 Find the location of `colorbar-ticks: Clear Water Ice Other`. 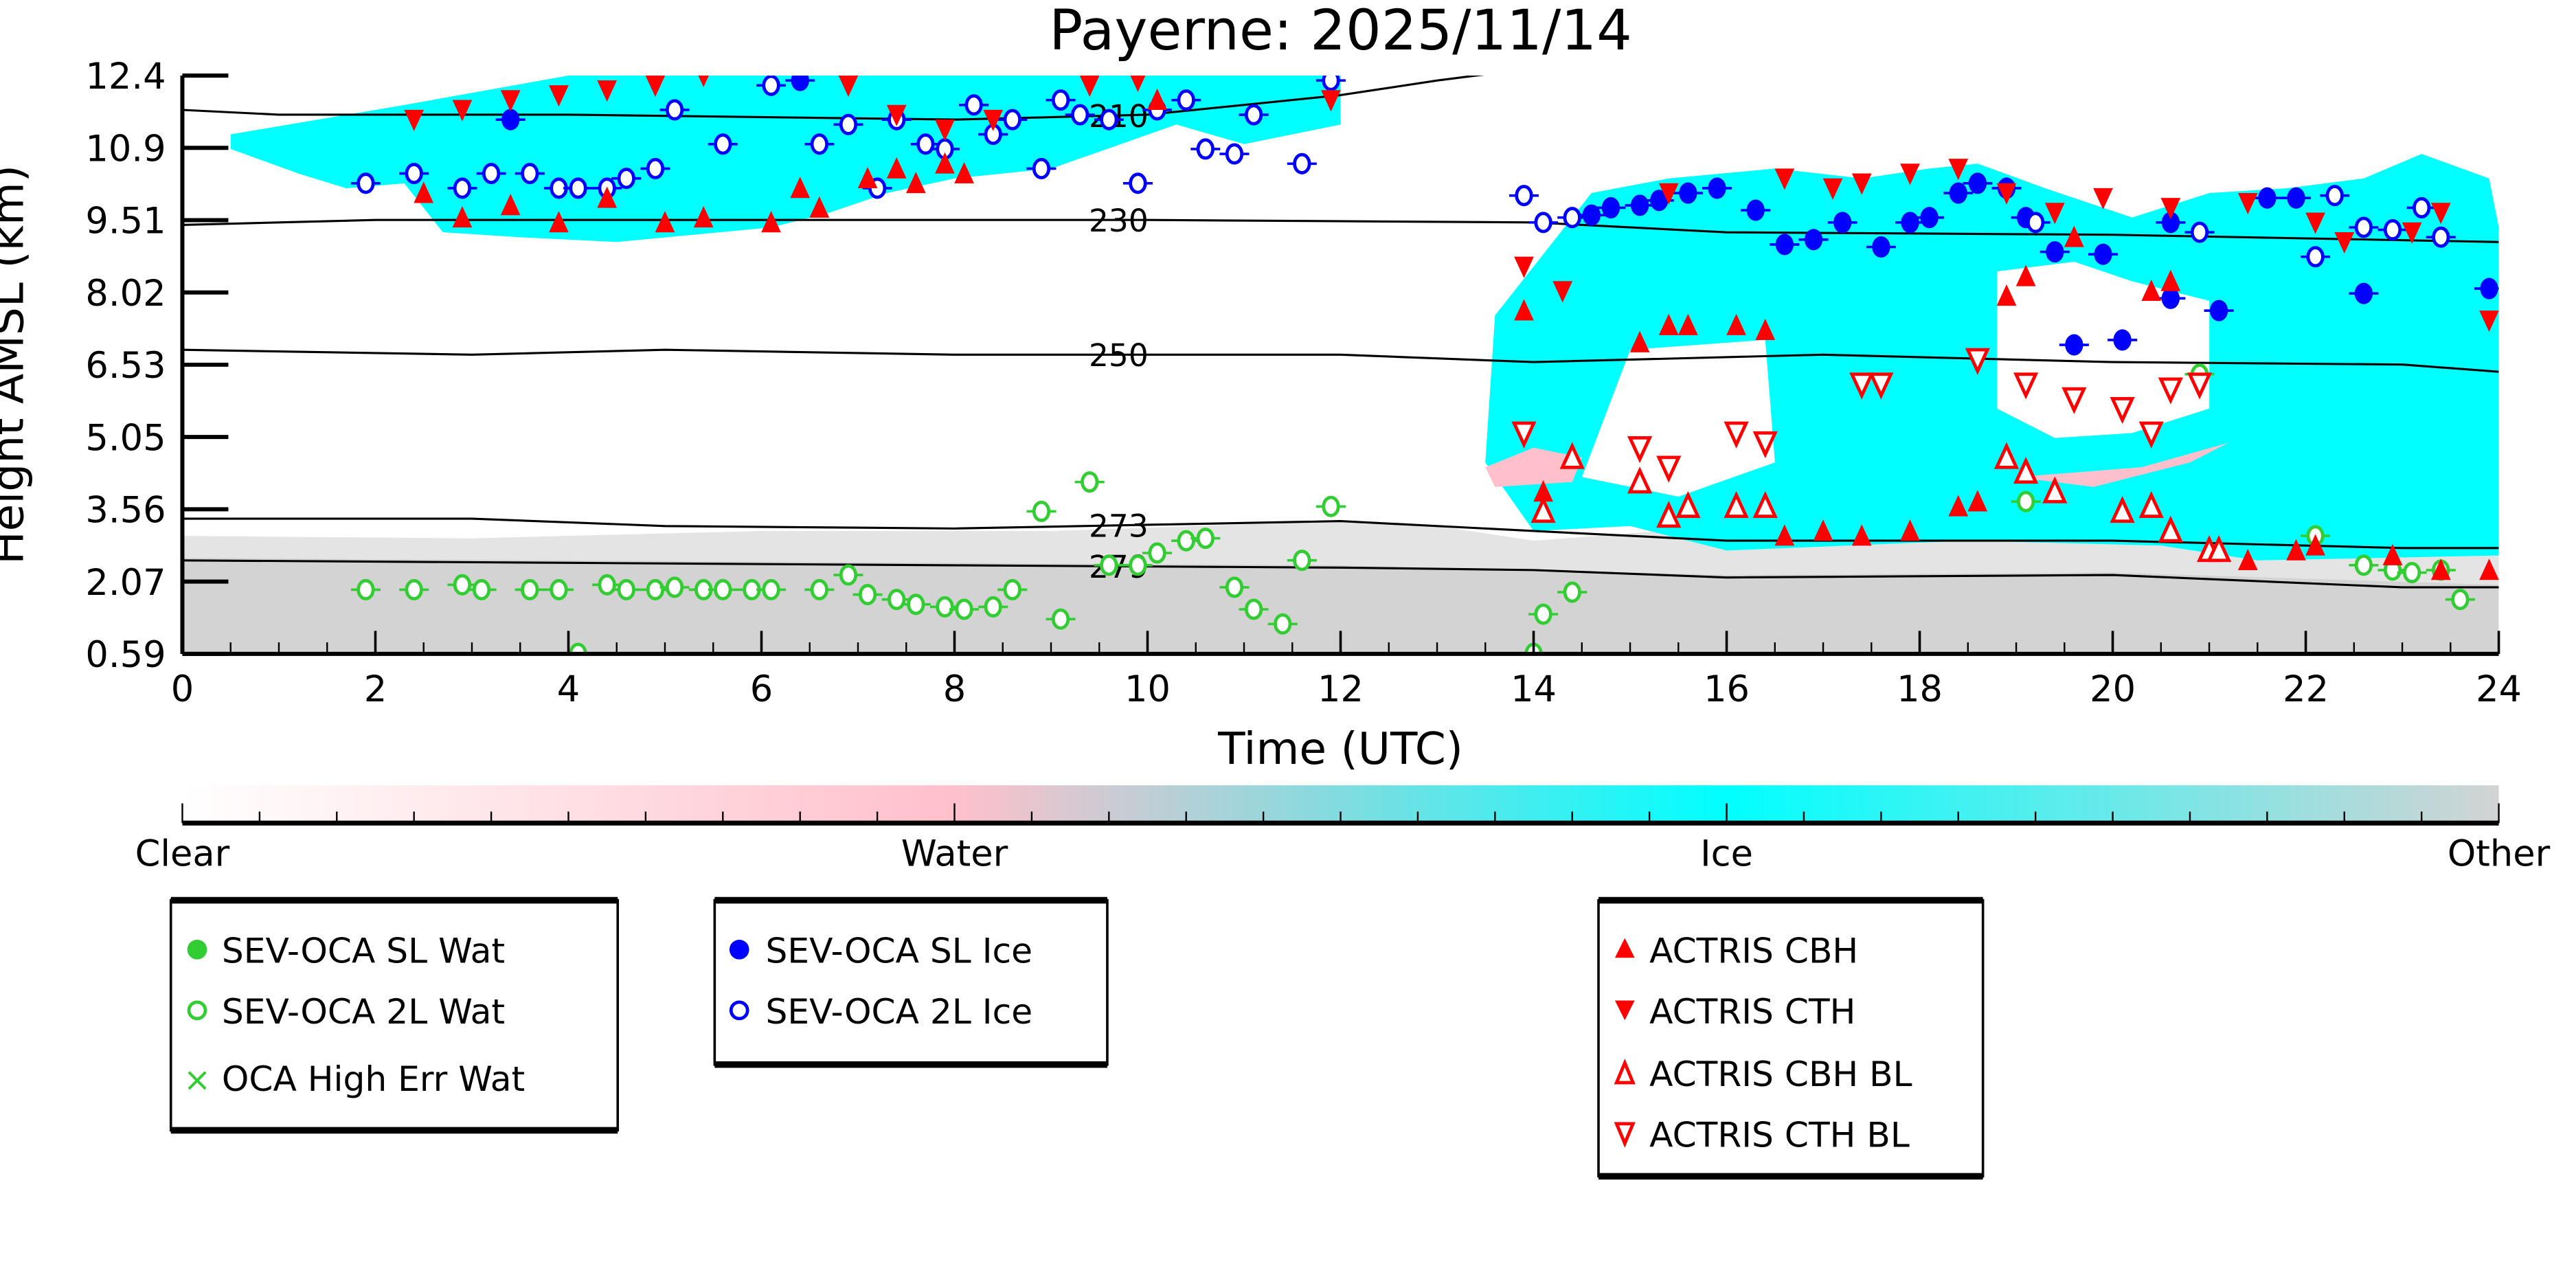

colorbar-ticks: Clear Water Ice Other is located at coordinates (1343, 838).